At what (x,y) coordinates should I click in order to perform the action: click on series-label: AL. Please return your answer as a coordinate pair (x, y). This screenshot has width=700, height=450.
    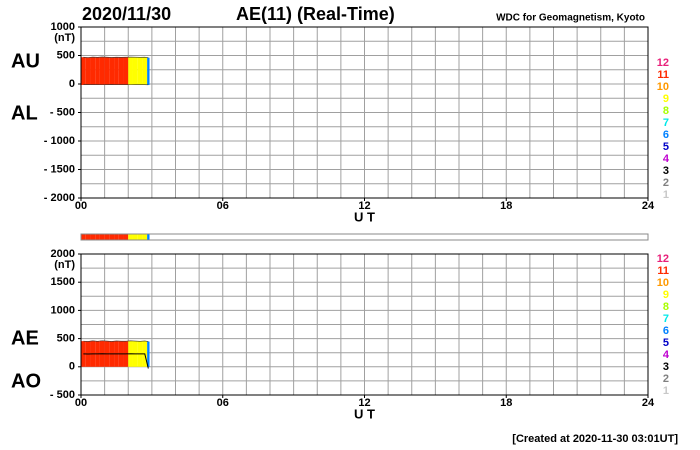
    Looking at the image, I should click on (24, 113).